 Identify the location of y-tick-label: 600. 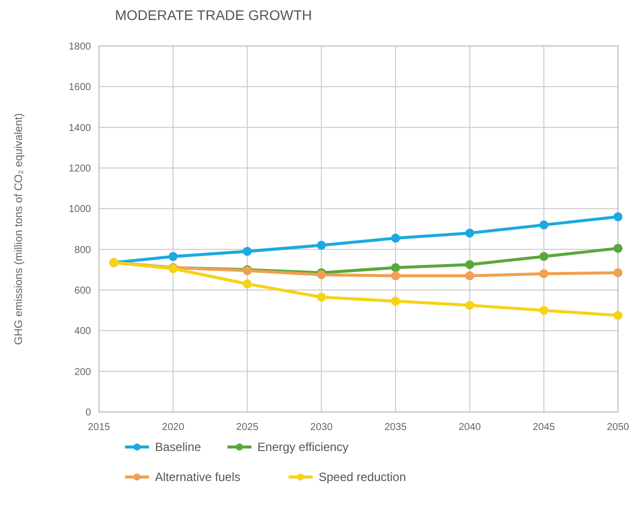
(83, 291).